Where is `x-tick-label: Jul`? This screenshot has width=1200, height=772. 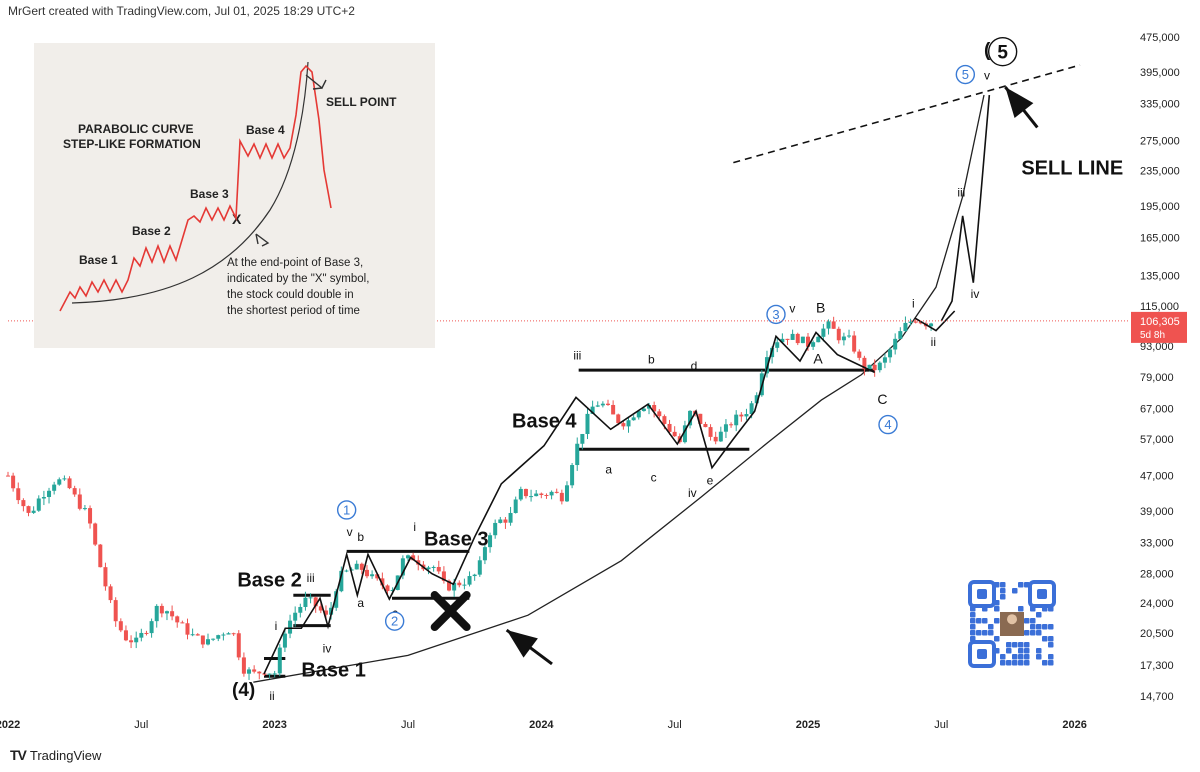
x-tick-label: Jul is located at coordinates (141, 725).